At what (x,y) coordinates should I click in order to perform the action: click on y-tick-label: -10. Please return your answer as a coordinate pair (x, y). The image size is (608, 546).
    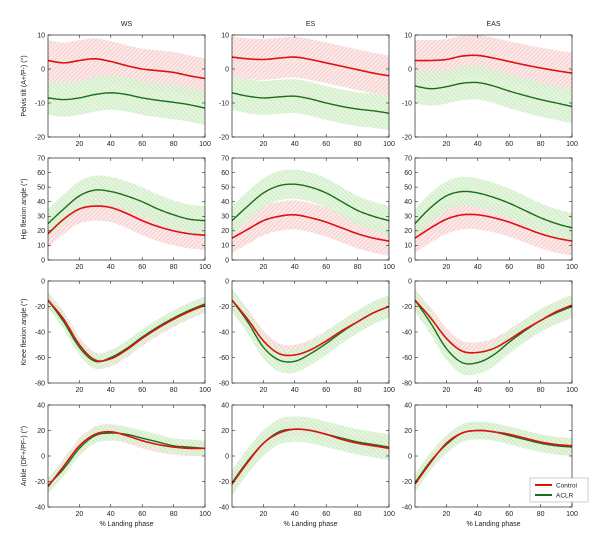
    Looking at the image, I should click on (40, 103).